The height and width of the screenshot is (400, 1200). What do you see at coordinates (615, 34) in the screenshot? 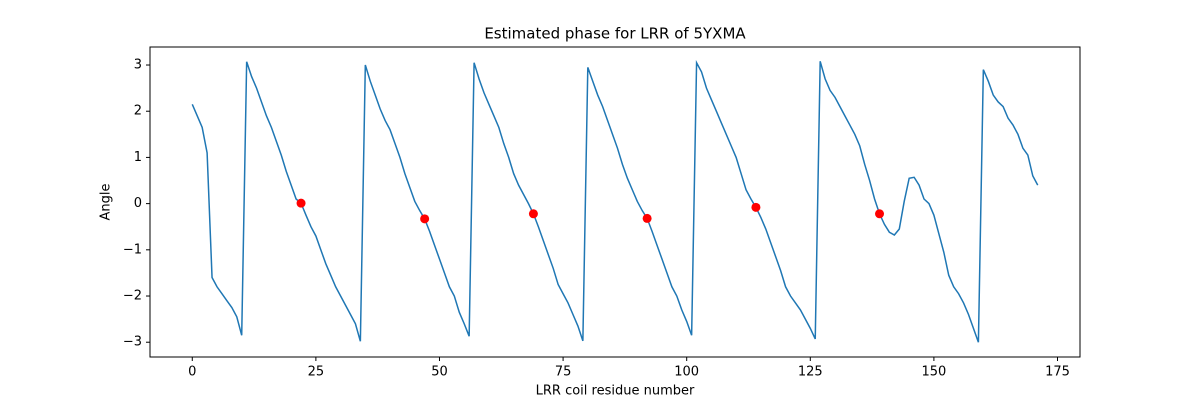
I see `chart-title: Estimated phase for LRR of 5YXMA` at bounding box center [615, 34].